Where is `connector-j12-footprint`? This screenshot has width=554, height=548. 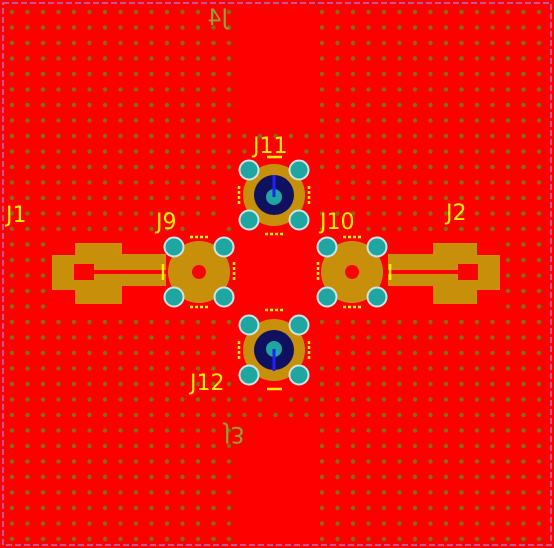 connector-j12-footprint is located at coordinates (274, 349).